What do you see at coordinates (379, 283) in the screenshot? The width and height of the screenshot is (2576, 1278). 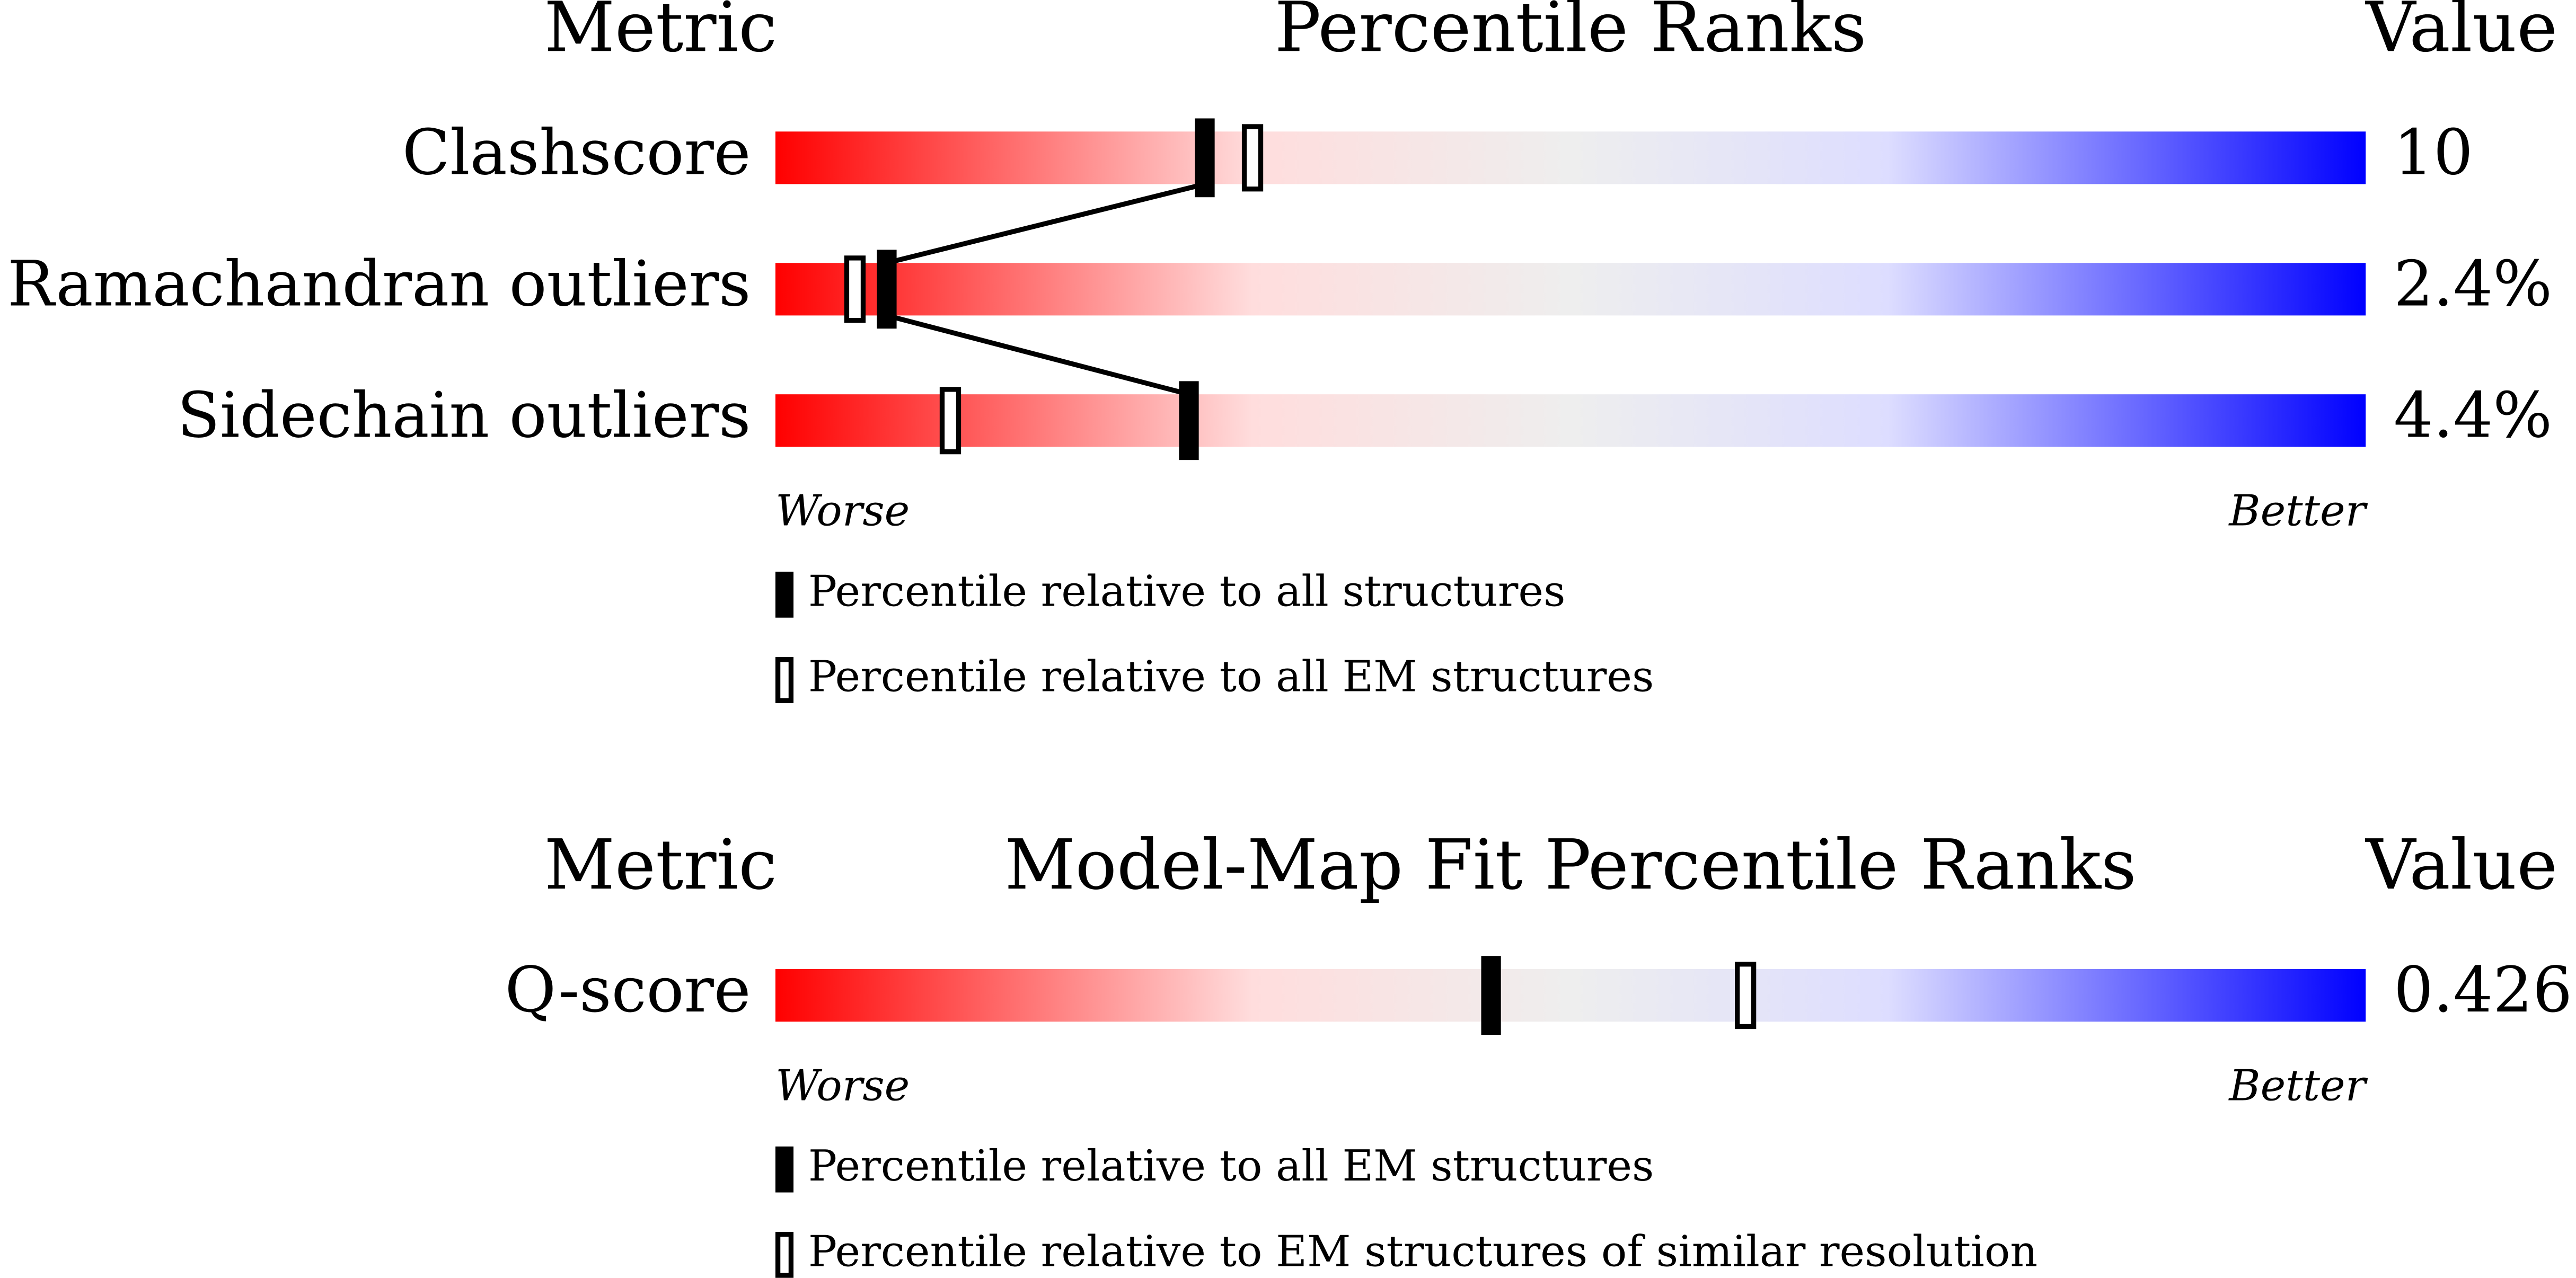 I see `metric-label: Ramachandran outliers` at bounding box center [379, 283].